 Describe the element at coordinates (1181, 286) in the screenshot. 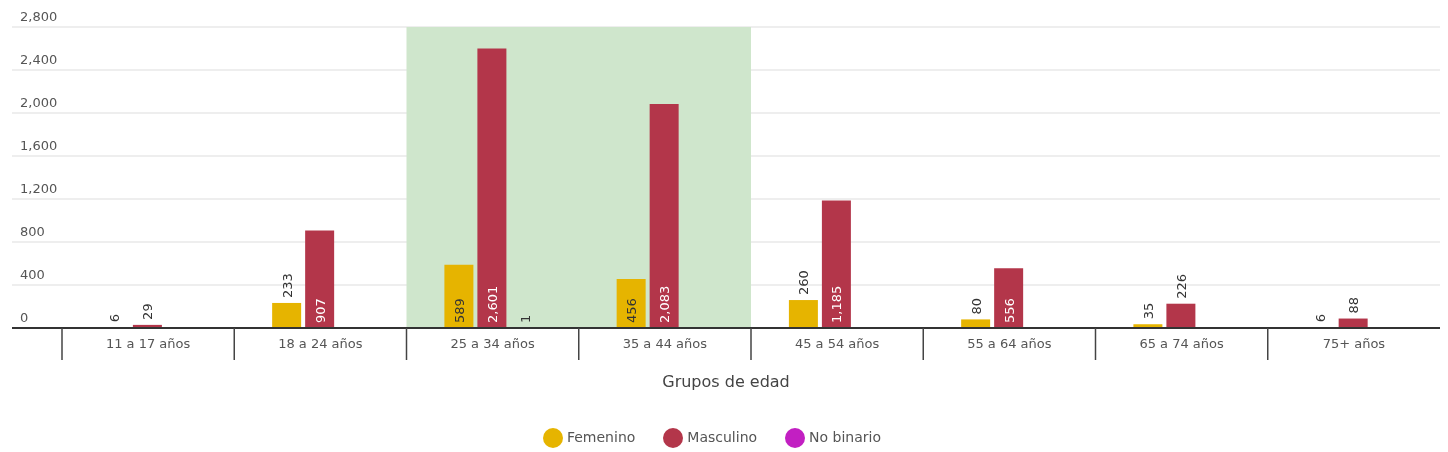

I see `data-label: 226` at that location.